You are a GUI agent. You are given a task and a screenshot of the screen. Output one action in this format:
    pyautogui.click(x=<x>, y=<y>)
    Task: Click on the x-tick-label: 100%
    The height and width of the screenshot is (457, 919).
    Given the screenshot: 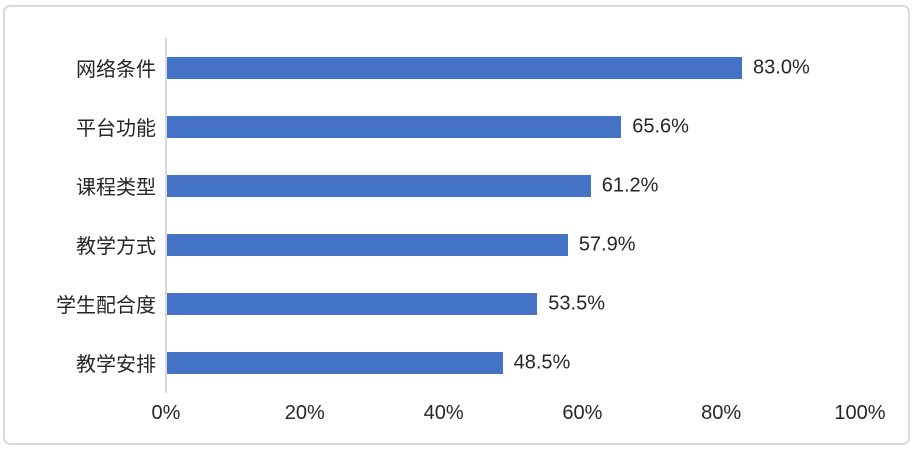 What is the action you would take?
    pyautogui.click(x=860, y=413)
    